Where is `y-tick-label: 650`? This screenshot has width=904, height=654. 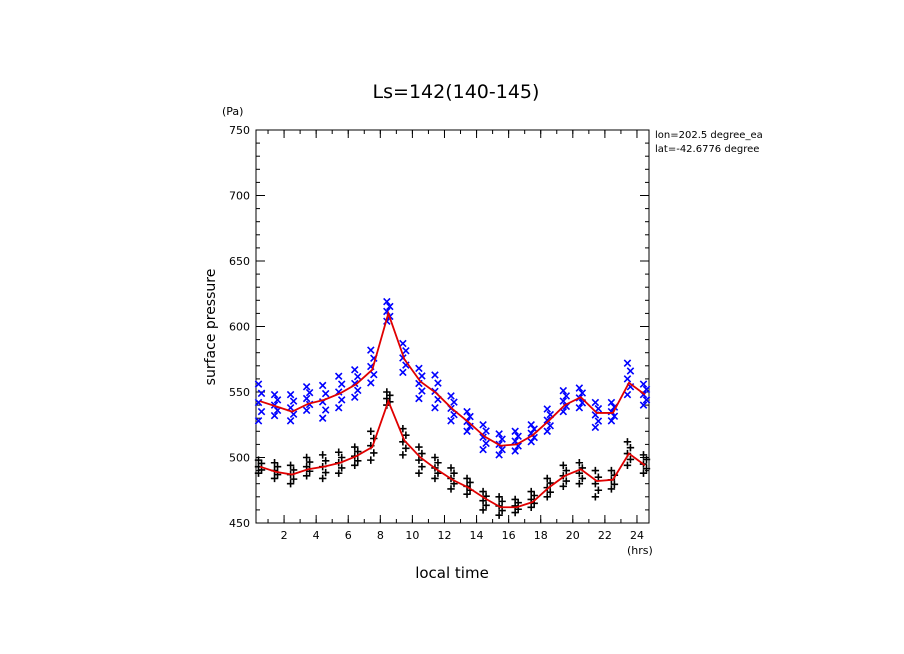
y-tick-label: 650 is located at coordinates (239, 261).